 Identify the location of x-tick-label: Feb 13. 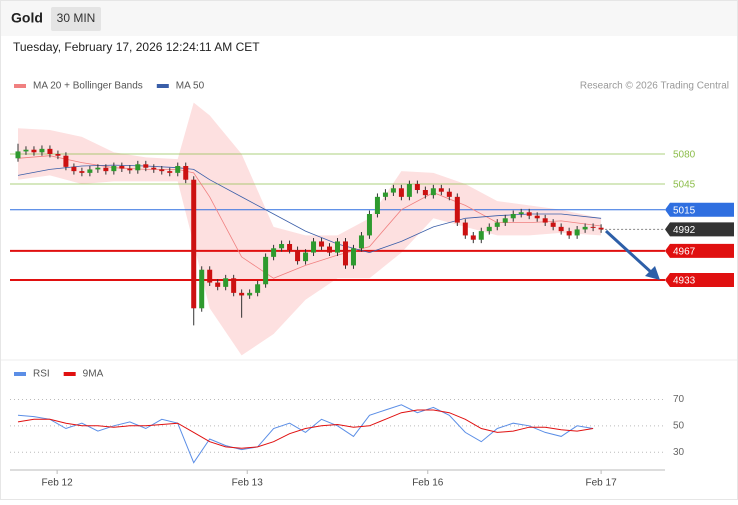
(248, 483).